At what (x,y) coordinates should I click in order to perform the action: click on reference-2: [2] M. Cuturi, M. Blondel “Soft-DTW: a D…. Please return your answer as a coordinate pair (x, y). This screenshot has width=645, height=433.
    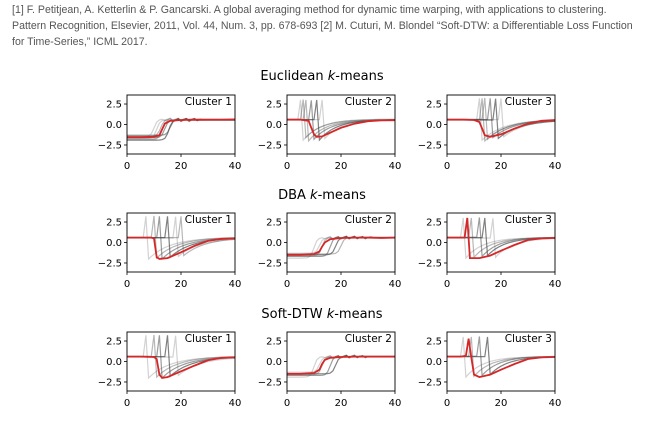
    Looking at the image, I should click on (322, 34).